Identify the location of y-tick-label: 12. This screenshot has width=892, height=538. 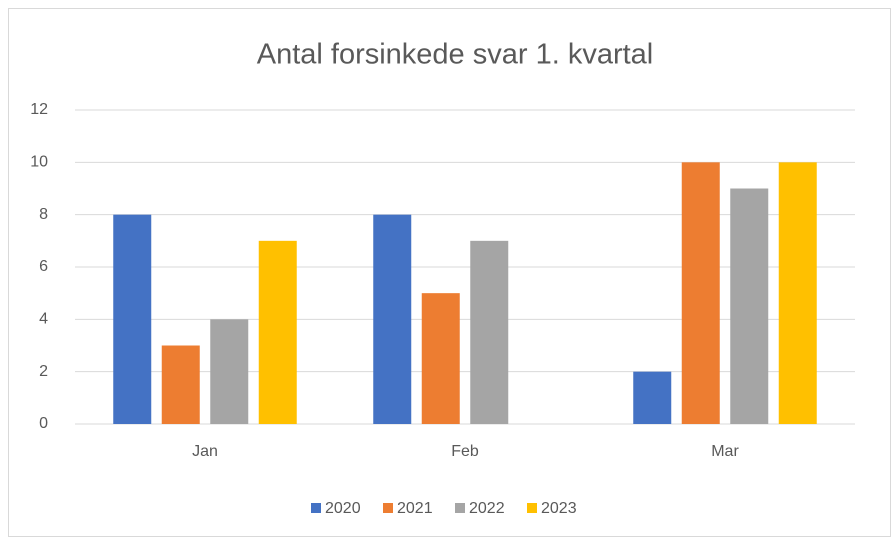
(39, 109).